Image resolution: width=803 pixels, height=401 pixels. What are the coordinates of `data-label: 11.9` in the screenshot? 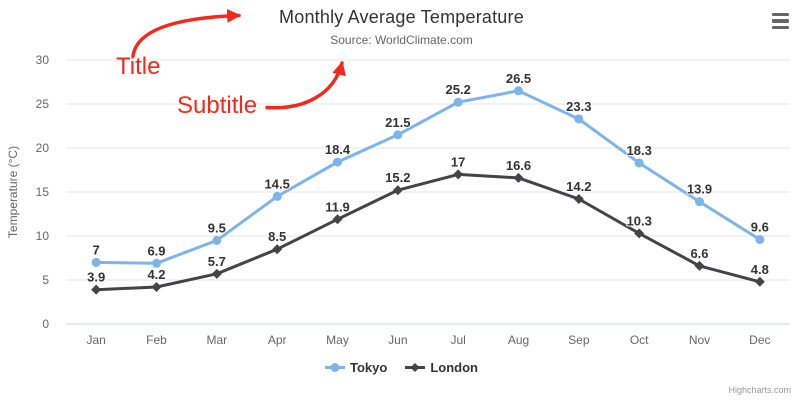 It's located at (337, 206).